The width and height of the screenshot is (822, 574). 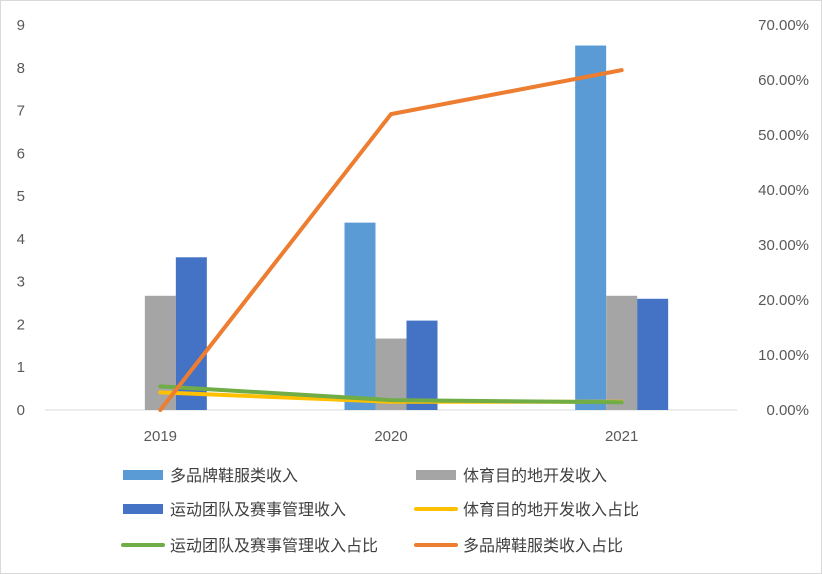 What do you see at coordinates (21, 218) in the screenshot?
I see `left-axis-ticks: 0 1 2 3 4 5 6 7 8 9` at bounding box center [21, 218].